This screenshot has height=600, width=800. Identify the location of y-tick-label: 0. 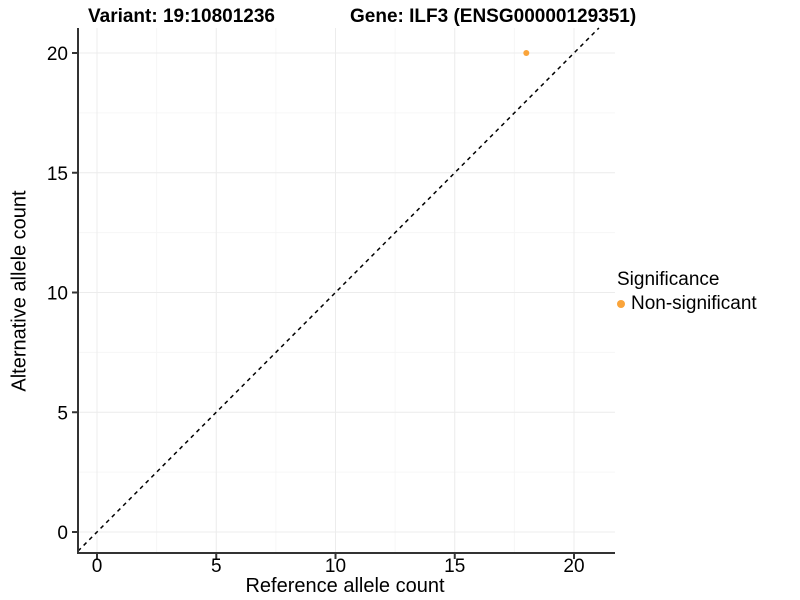
(62, 533).